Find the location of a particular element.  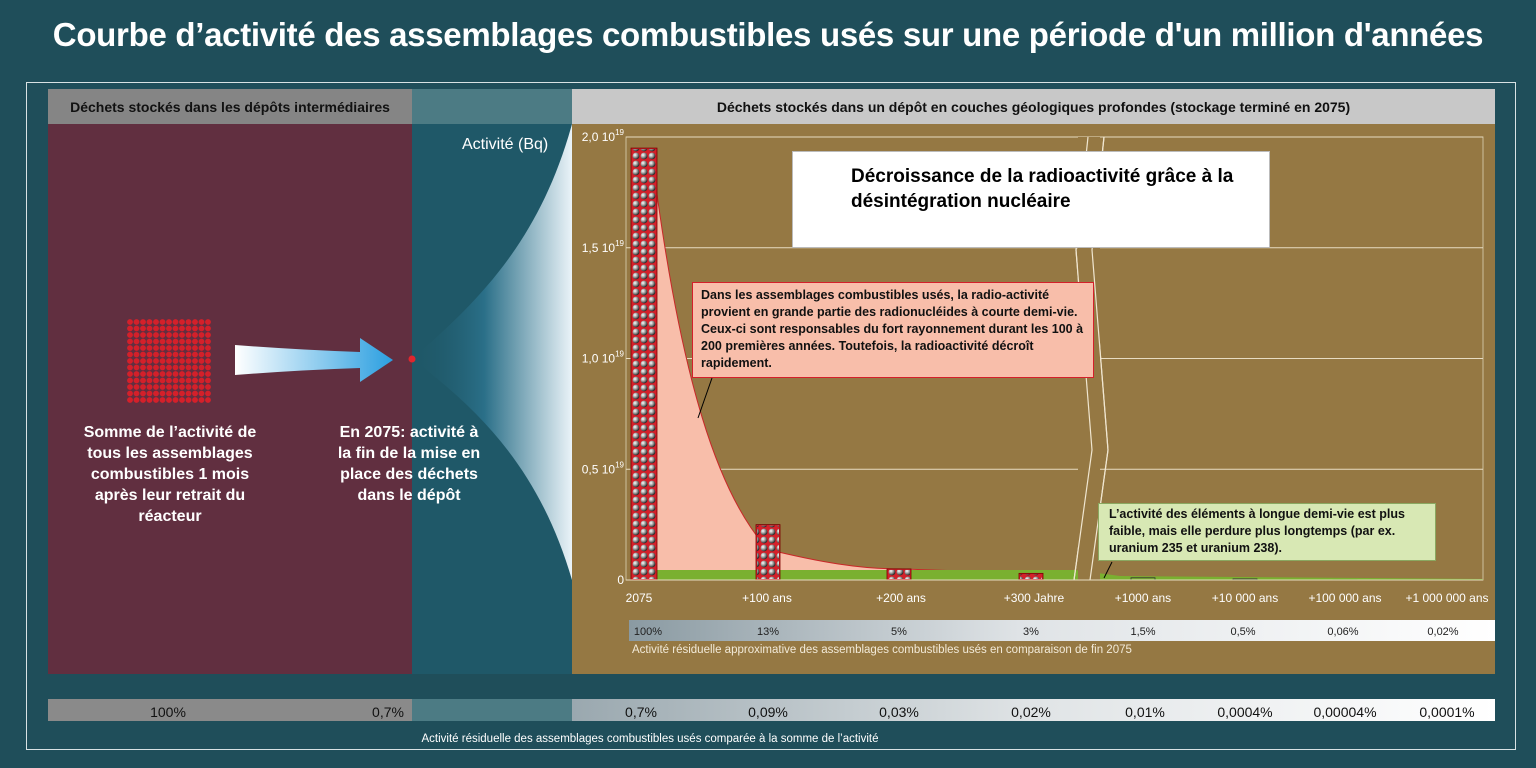

y-tick-label: 1,5 1019 is located at coordinates (603, 247).